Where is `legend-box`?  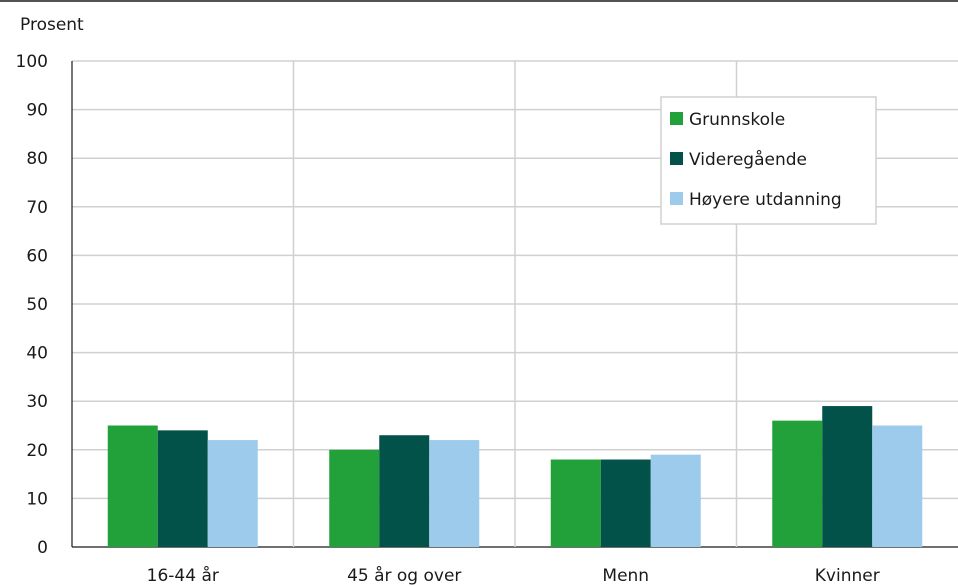 legend-box is located at coordinates (768, 160).